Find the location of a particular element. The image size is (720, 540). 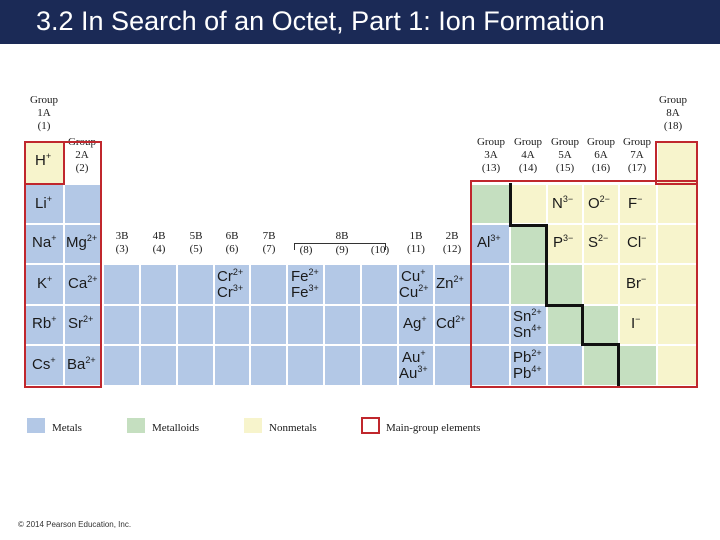

legend-nonmetals-swatch is located at coordinates (253, 425).